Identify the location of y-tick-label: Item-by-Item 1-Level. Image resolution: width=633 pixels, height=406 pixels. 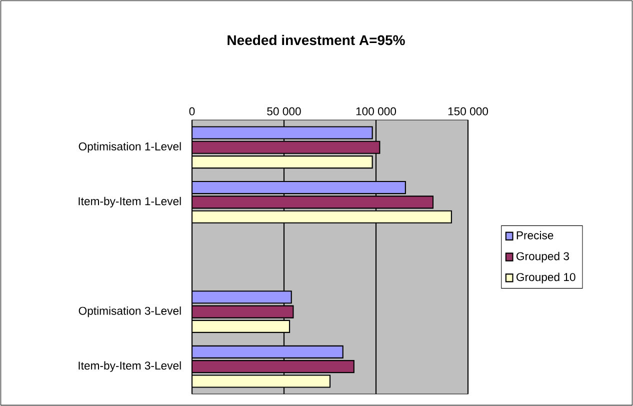
(129, 202).